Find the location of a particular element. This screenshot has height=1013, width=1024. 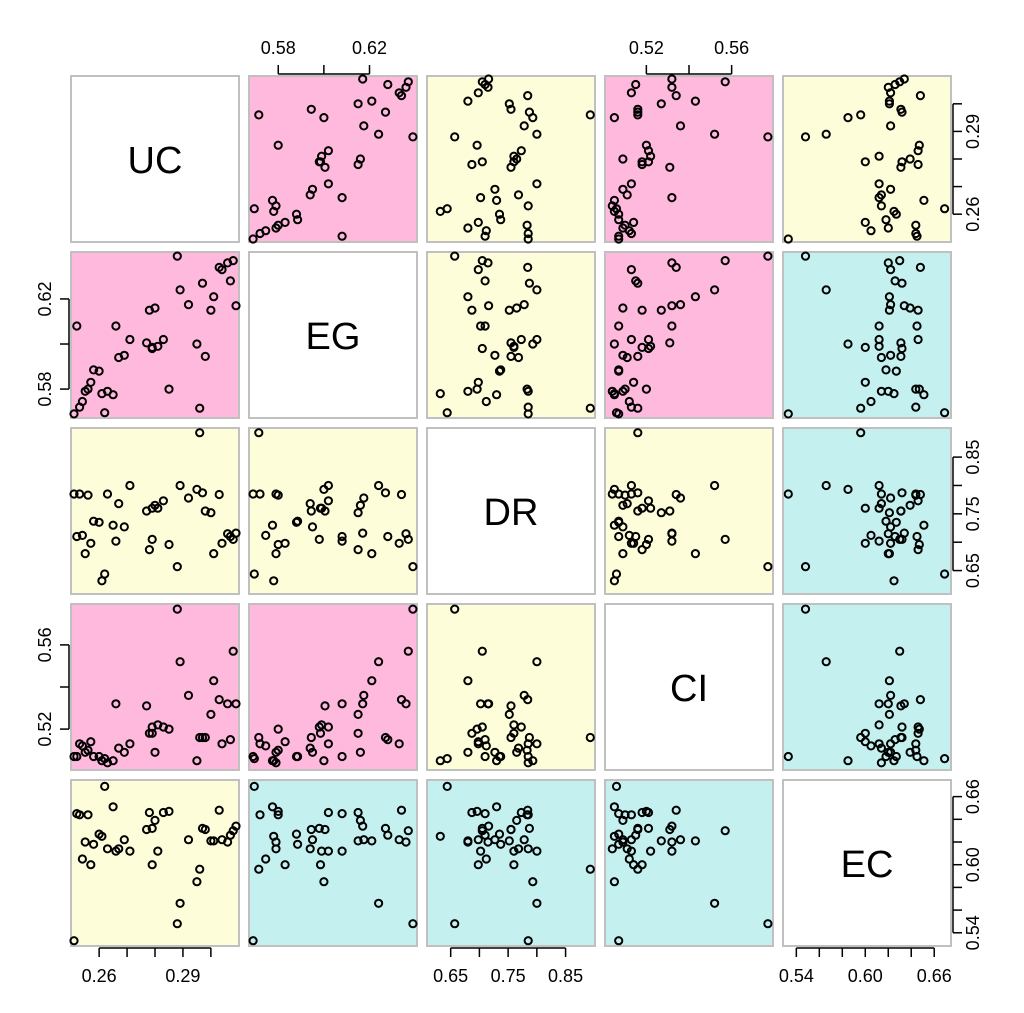

y-axis-dr: 0.65 0.75 0.85 is located at coordinates (967, 514).